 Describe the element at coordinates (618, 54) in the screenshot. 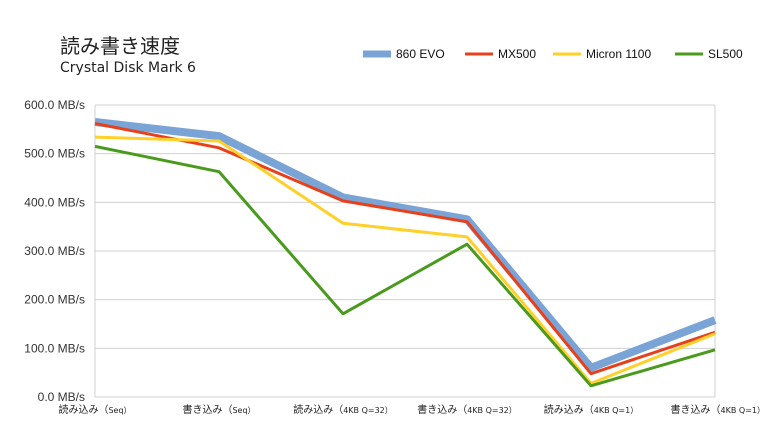

I see `legend-label: Micron 1100` at that location.